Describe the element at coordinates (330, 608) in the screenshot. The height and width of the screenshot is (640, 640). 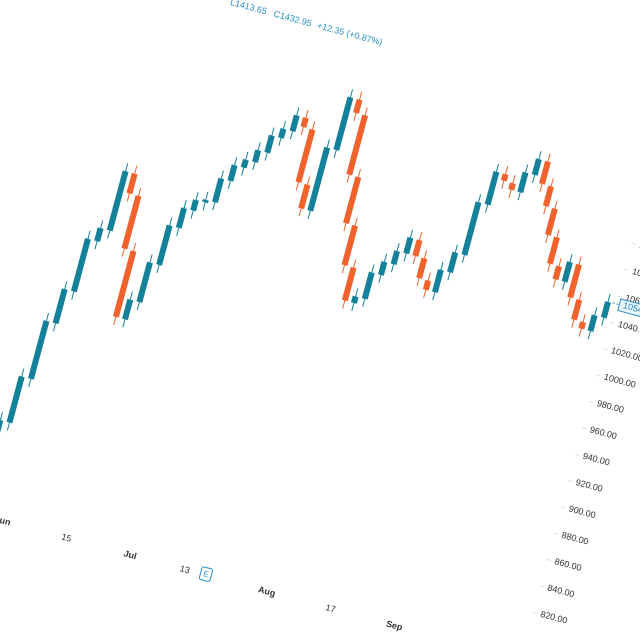
I see `x-tick-label: 17` at that location.